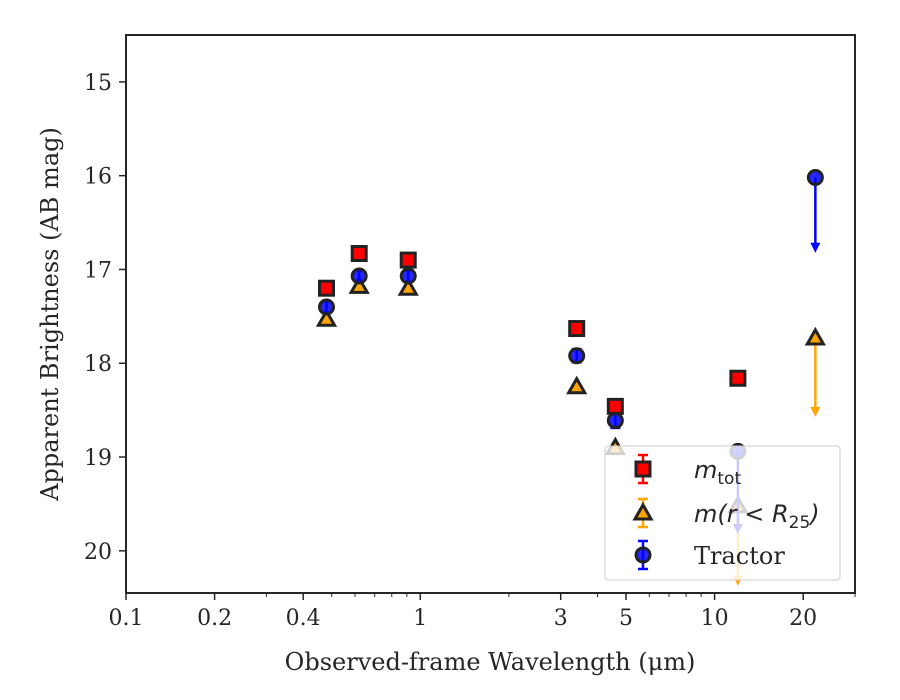 This screenshot has height=700, width=900. What do you see at coordinates (715, 618) in the screenshot?
I see `x-tick-label: 10` at bounding box center [715, 618].